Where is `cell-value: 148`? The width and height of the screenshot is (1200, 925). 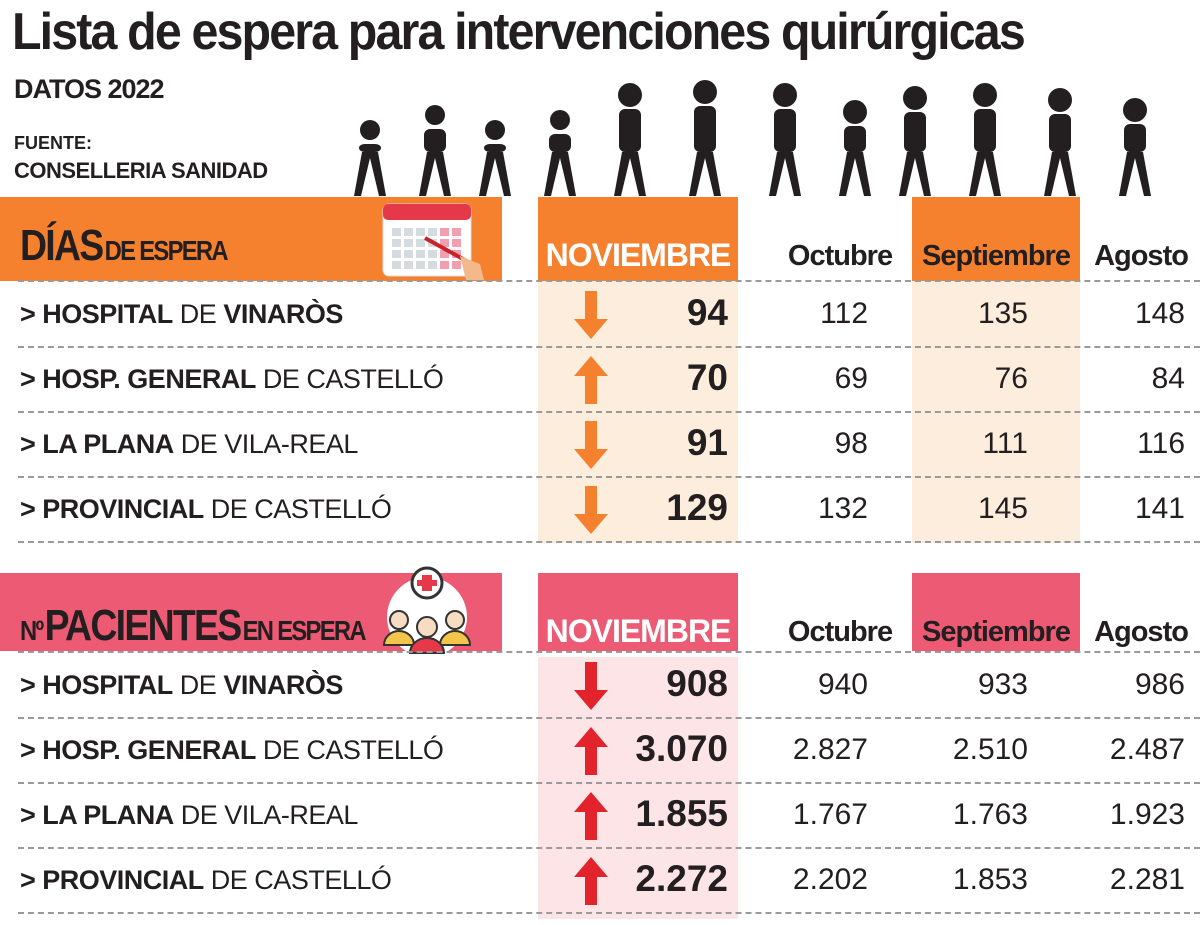 cell-value: 148 is located at coordinates (1159, 313).